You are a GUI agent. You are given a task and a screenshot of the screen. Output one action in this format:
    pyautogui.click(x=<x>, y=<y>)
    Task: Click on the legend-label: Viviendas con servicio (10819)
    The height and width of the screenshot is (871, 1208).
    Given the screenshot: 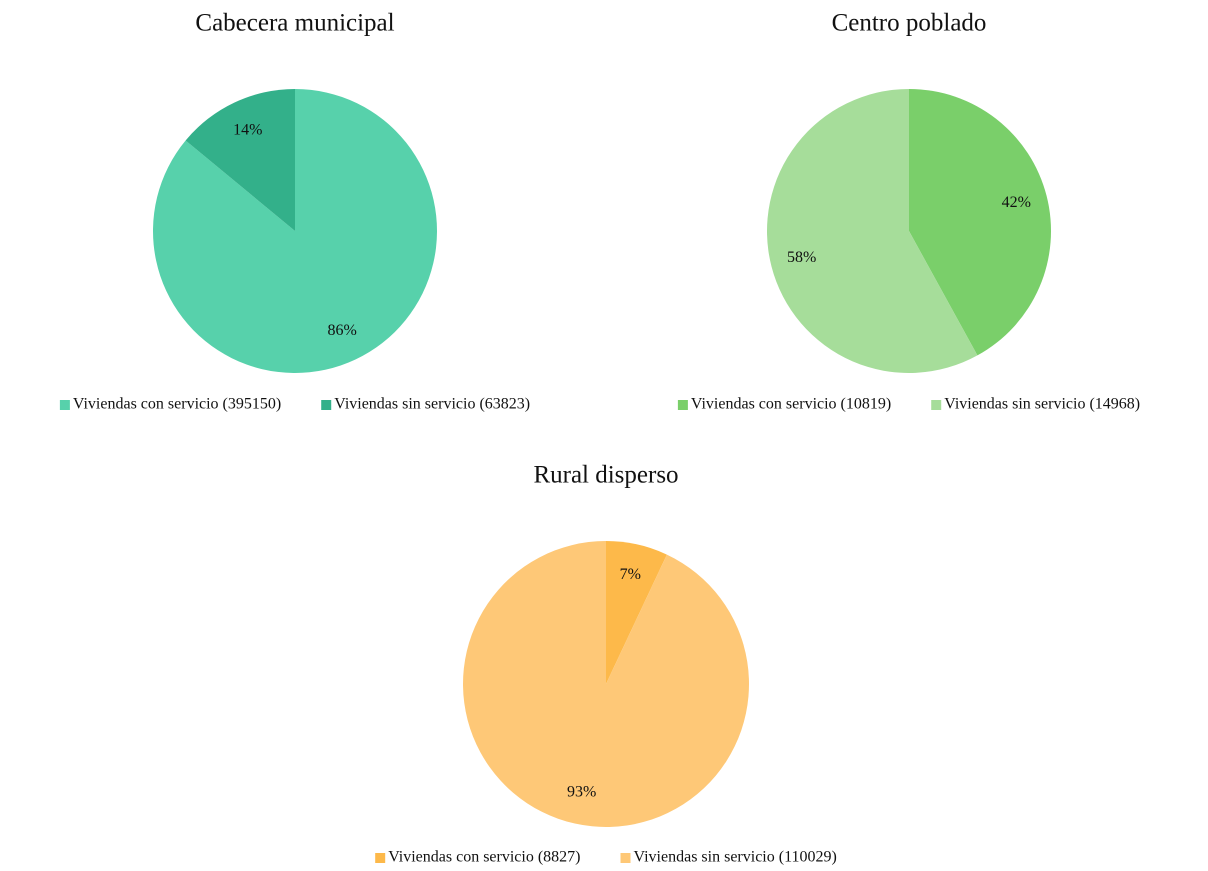 What is the action you would take?
    pyautogui.click(x=791, y=404)
    